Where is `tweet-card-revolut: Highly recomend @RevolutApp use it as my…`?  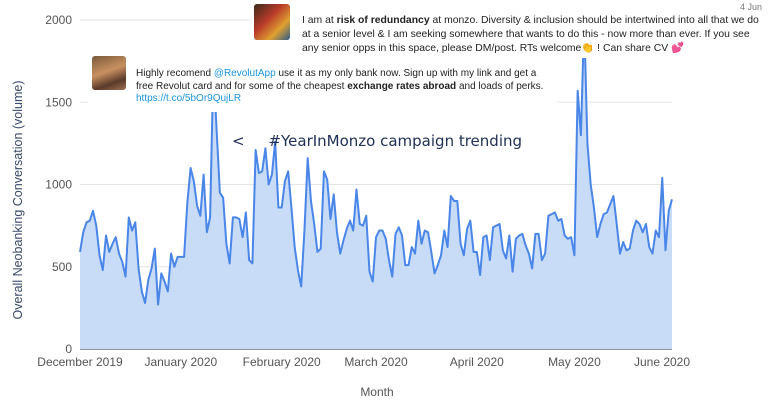
tweet-card-revolut: Highly recomend @RevolutApp use it as my… is located at coordinates (323, 83).